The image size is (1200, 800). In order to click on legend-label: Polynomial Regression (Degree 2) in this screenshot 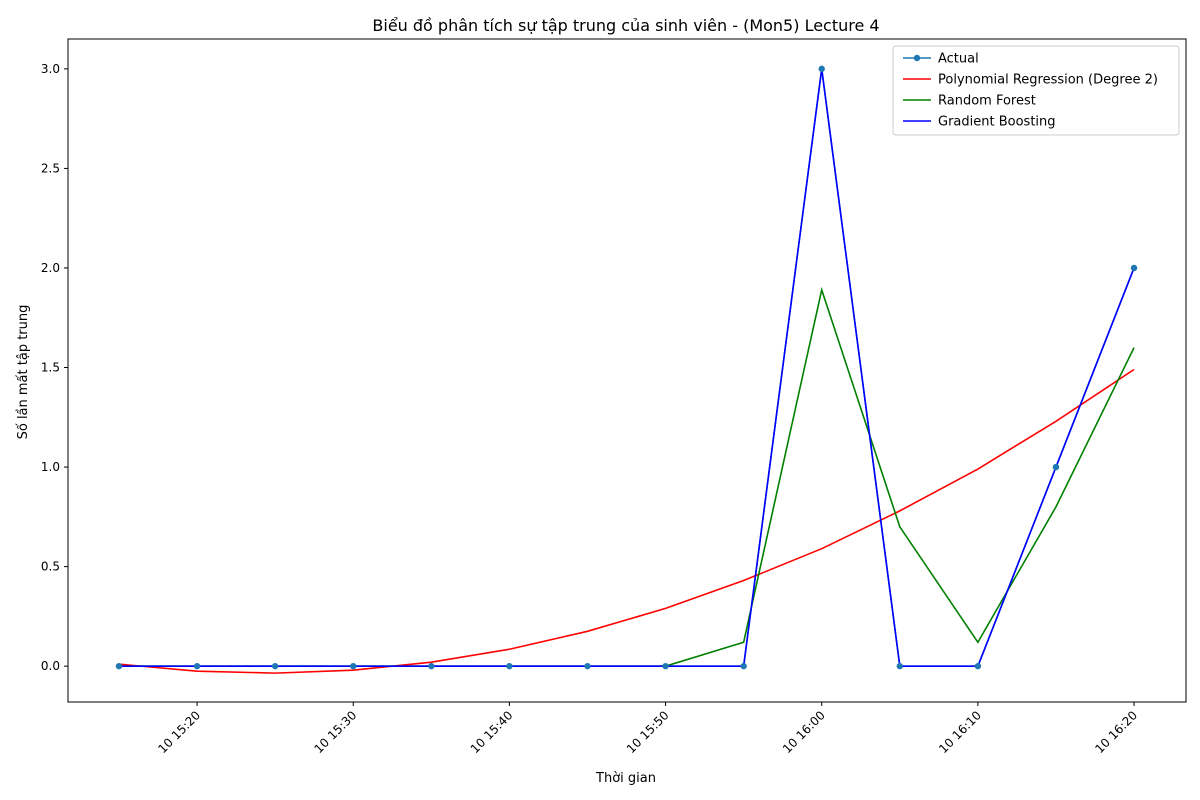, I will do `click(1048, 80)`.